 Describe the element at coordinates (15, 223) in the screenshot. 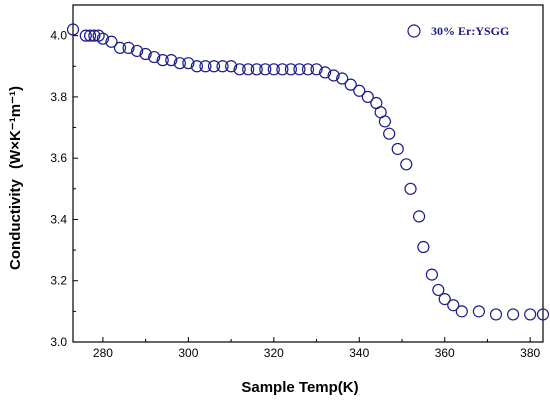

I see `y-axis-title-main: Conductivity` at that location.